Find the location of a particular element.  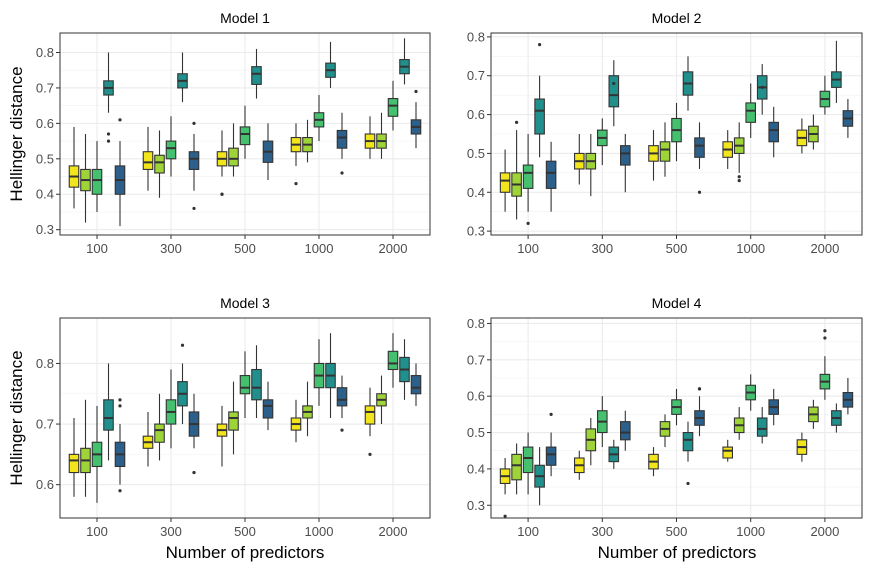

box-series-5-cat-2000 is located at coordinates (848, 396).